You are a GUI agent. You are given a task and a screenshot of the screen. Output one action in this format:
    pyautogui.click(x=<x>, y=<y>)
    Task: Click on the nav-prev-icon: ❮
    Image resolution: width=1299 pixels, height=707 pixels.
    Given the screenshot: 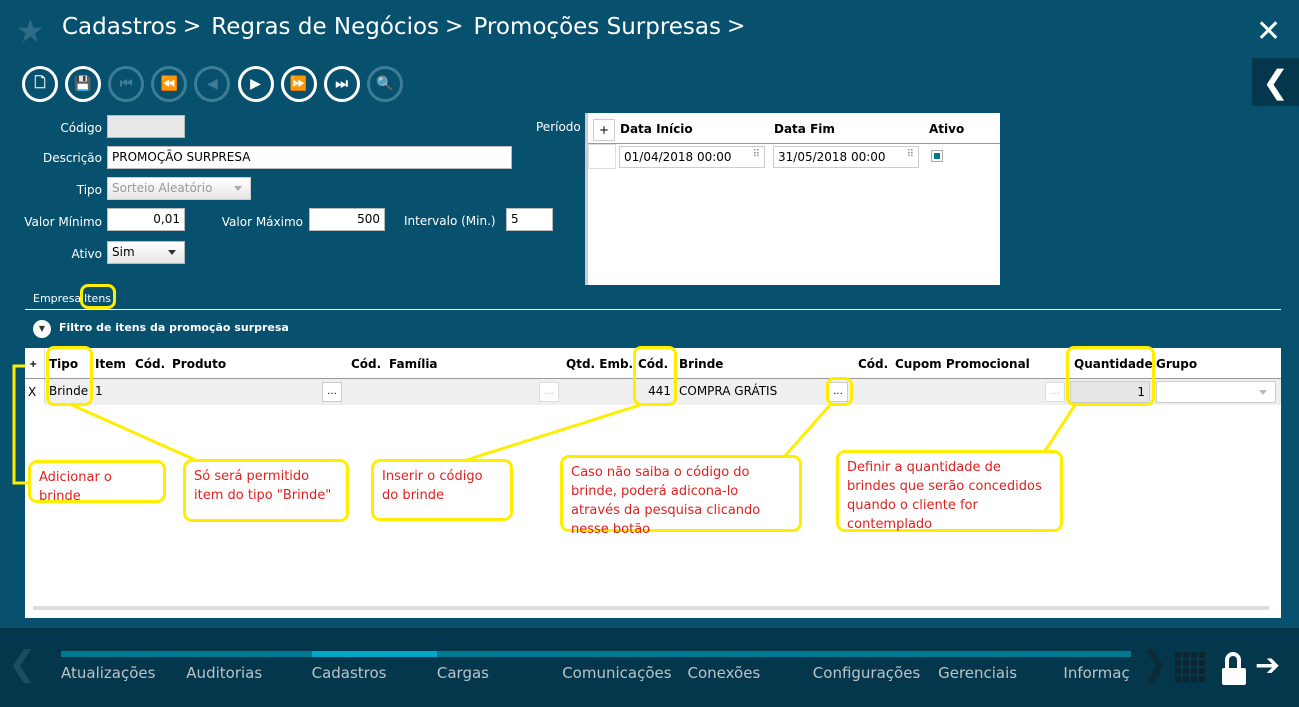 What is the action you would take?
    pyautogui.click(x=22, y=664)
    